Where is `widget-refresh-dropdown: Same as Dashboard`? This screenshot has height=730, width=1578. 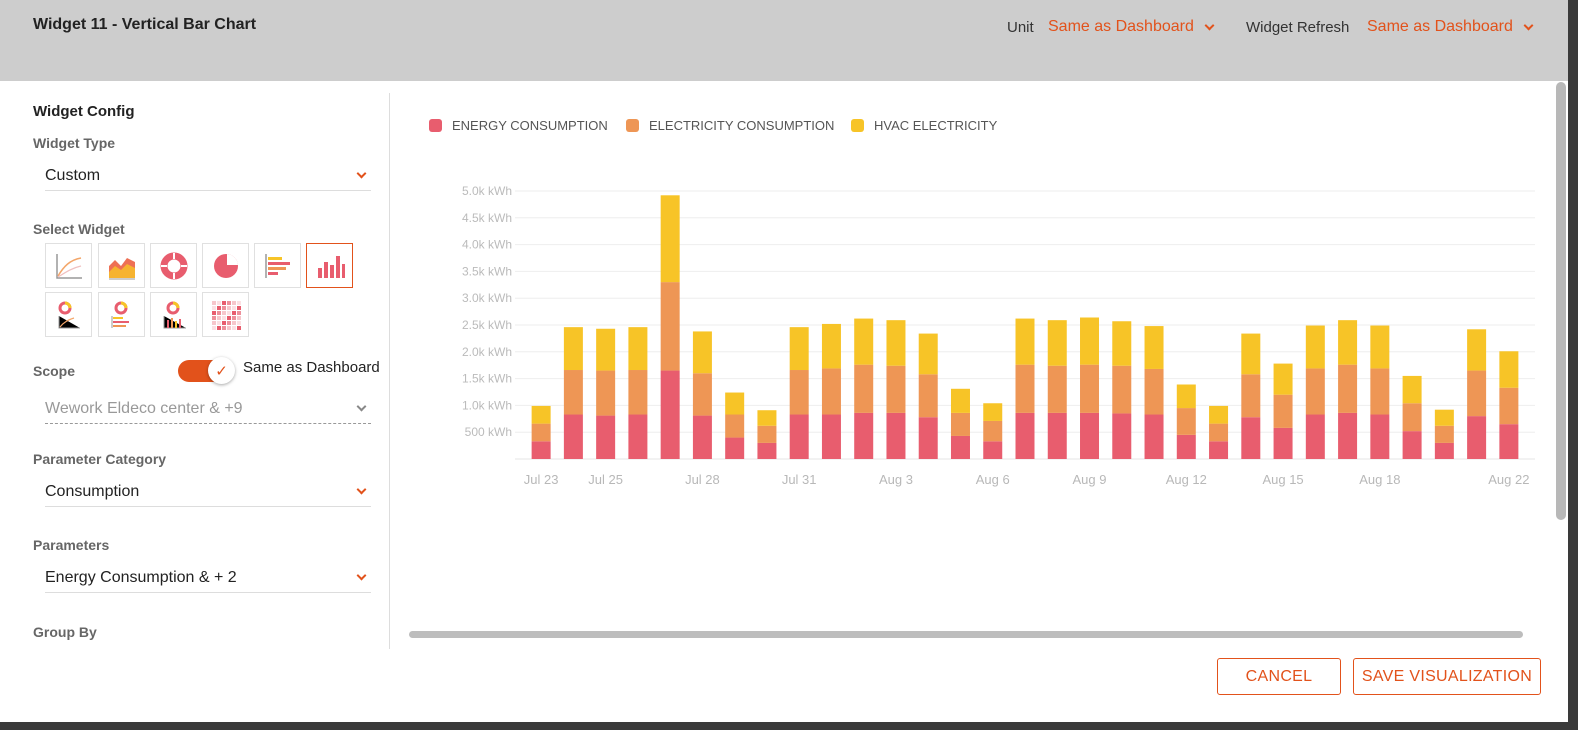
widget-refresh-dropdown: Same as Dashboard is located at coordinates (1450, 27).